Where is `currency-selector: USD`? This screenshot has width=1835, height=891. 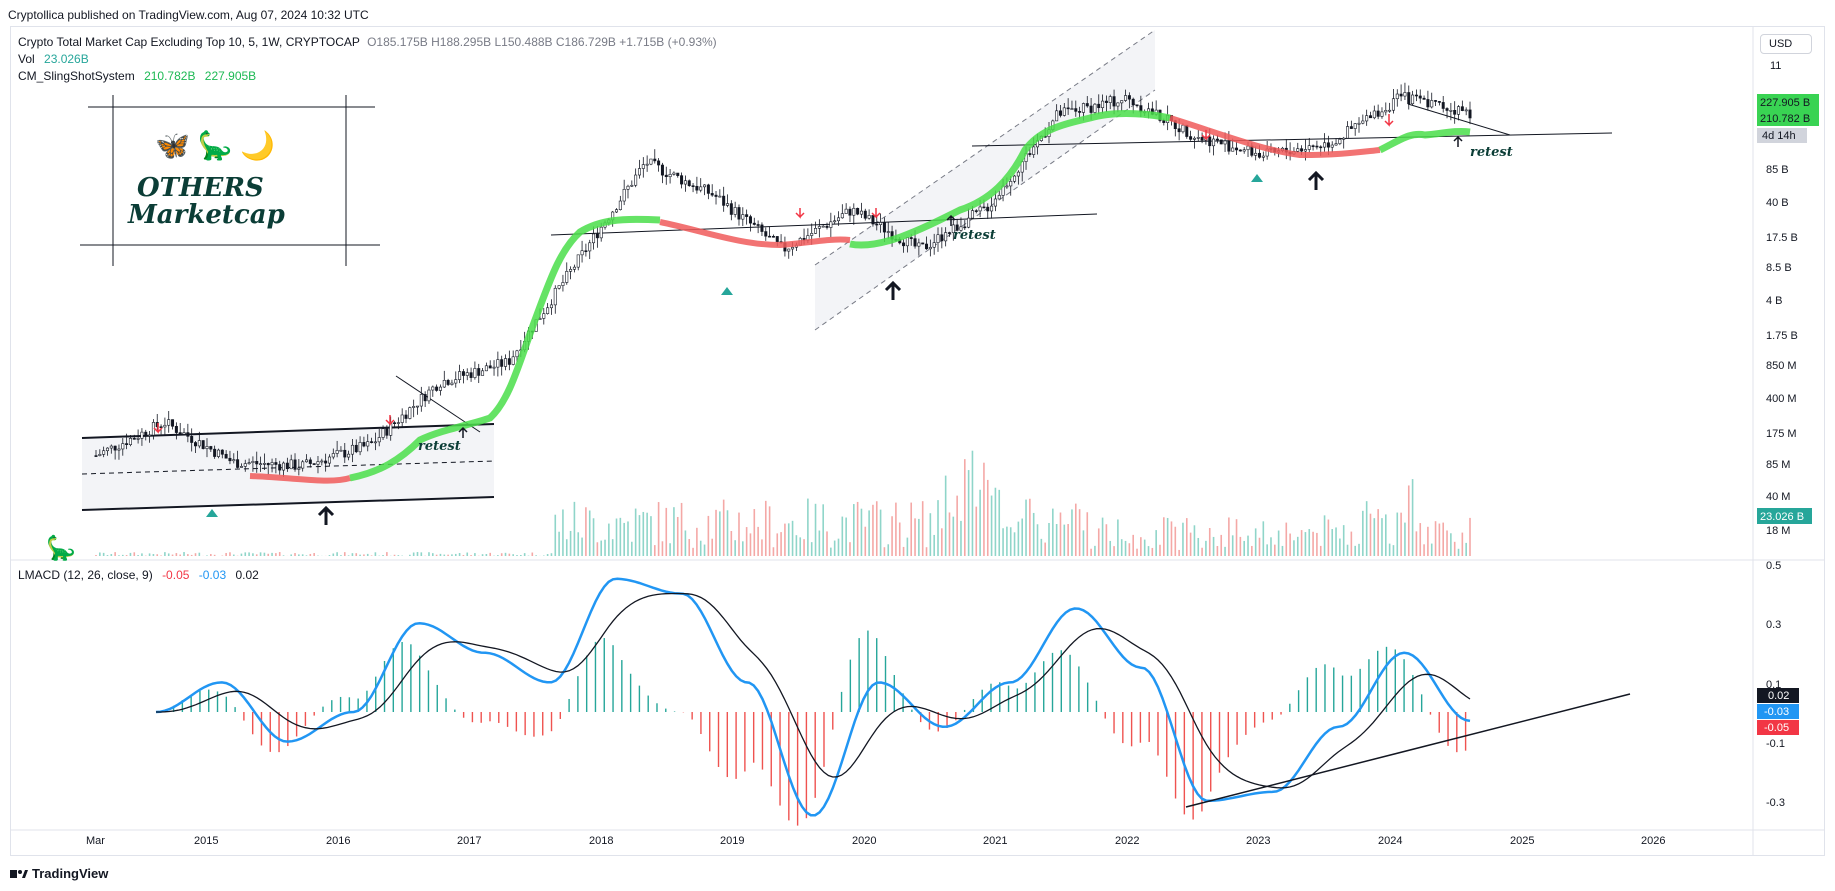
currency-selector: USD is located at coordinates (1786, 44).